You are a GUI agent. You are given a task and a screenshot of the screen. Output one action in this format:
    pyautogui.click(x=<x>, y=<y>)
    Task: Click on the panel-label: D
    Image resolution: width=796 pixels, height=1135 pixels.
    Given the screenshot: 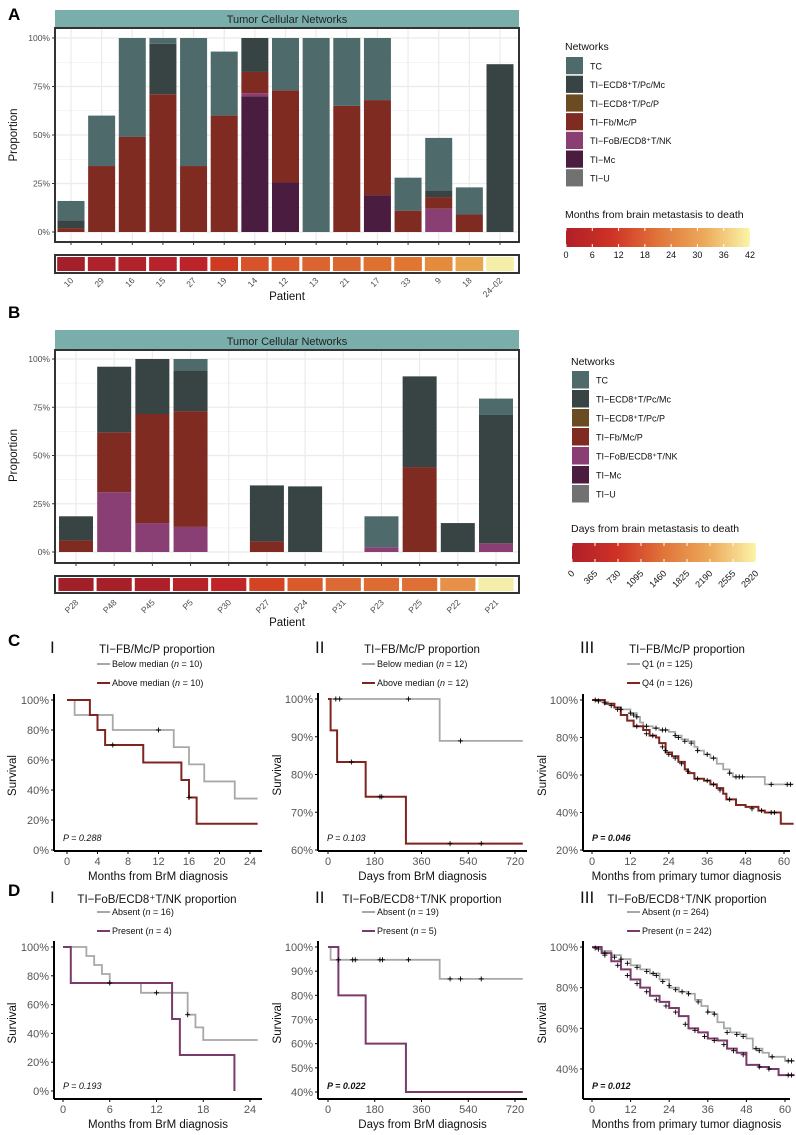 What is the action you would take?
    pyautogui.click(x=14, y=890)
    